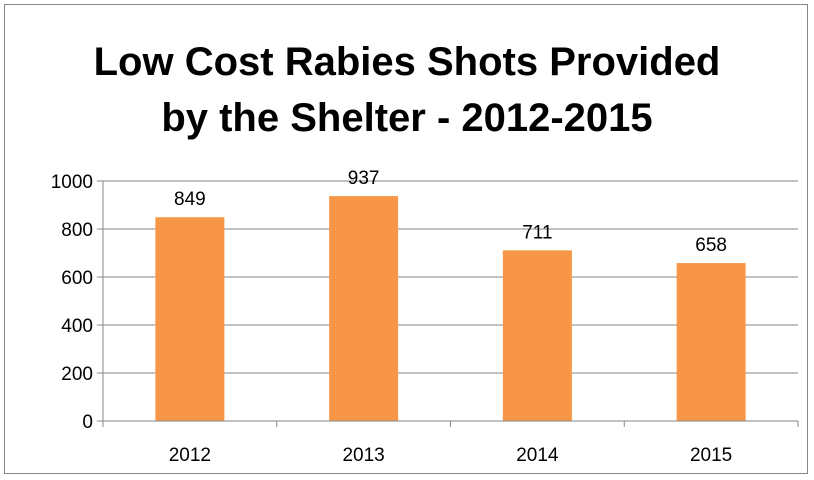 Image resolution: width=814 pixels, height=480 pixels. What do you see at coordinates (77, 230) in the screenshot?
I see `y-tick-label: 800` at bounding box center [77, 230].